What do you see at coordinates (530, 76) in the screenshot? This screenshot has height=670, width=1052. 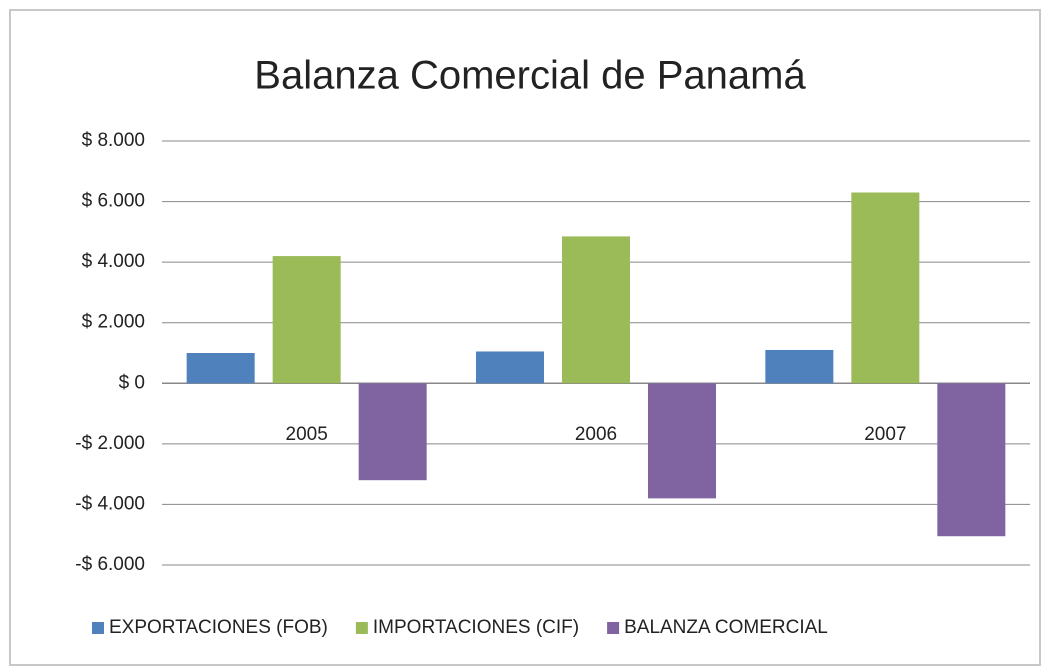 I see `chart-title: Balanza Comercial de Panamá` at bounding box center [530, 76].